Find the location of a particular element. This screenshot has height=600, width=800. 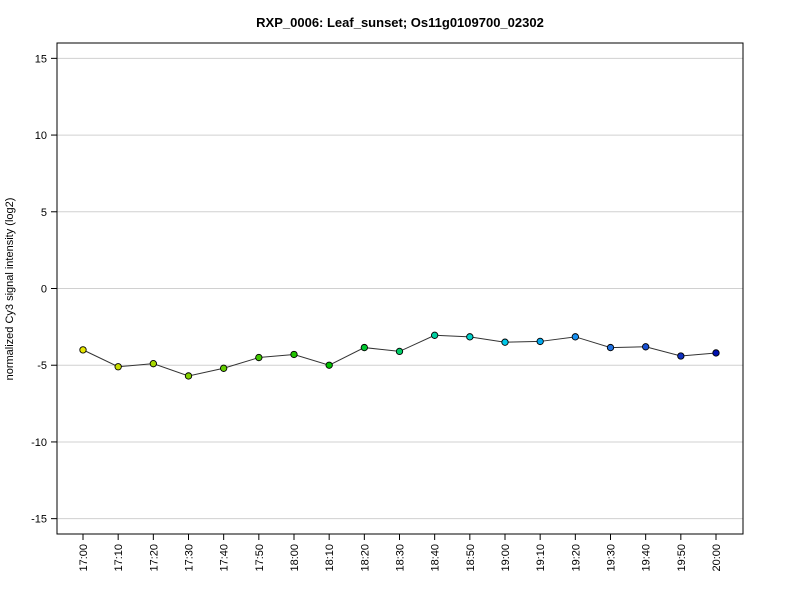

x-tick-label: 18:10 is located at coordinates (330, 558).